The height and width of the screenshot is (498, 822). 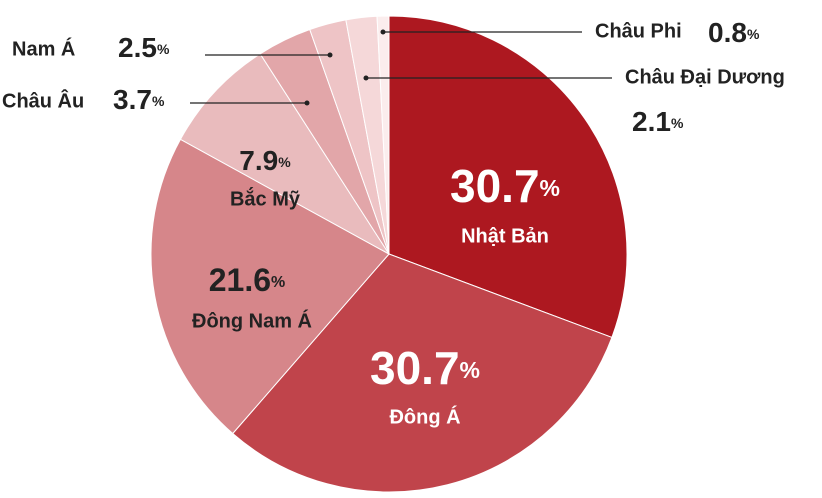 I want to click on value-number: 3.7, so click(x=132, y=99).